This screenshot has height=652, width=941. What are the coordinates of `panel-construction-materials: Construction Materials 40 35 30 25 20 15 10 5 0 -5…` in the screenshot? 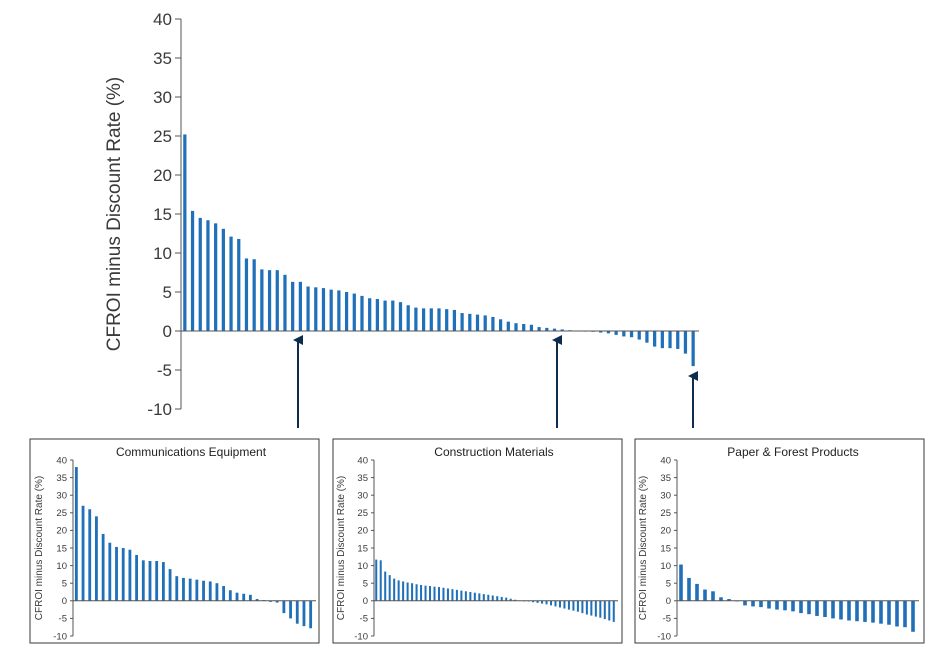 It's located at (477, 541).